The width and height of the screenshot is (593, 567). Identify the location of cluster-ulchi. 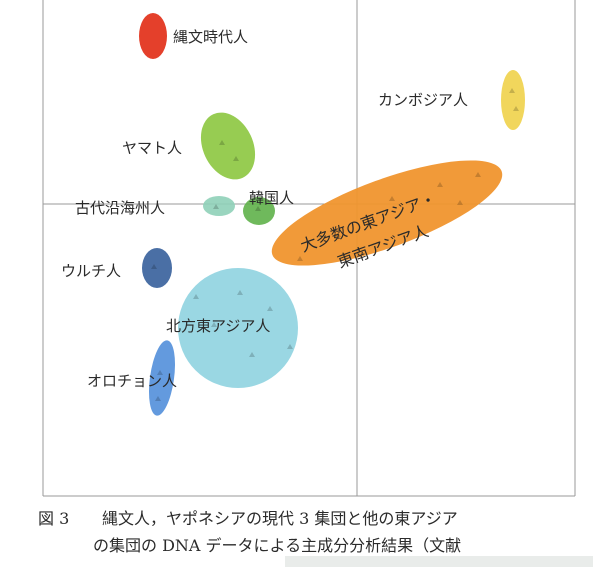
(157, 268).